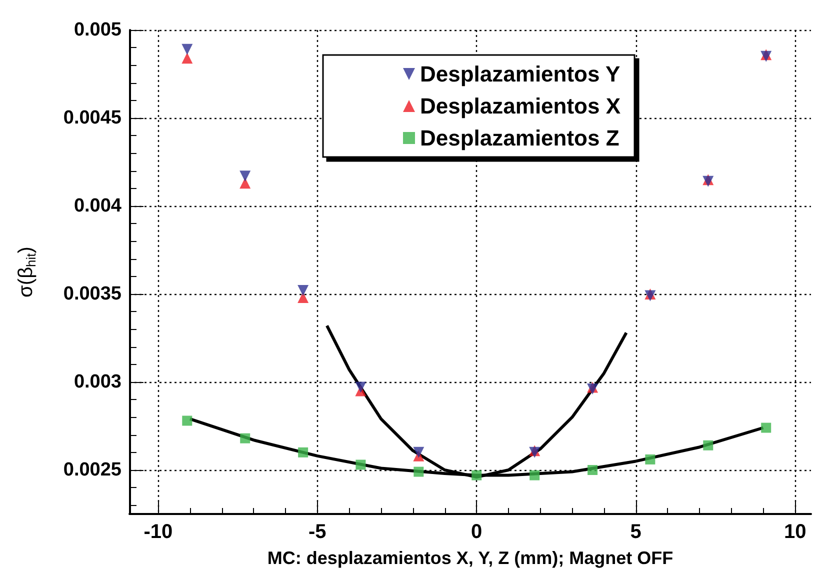  What do you see at coordinates (98, 206) in the screenshot?
I see `y-tick-label: 0.004` at bounding box center [98, 206].